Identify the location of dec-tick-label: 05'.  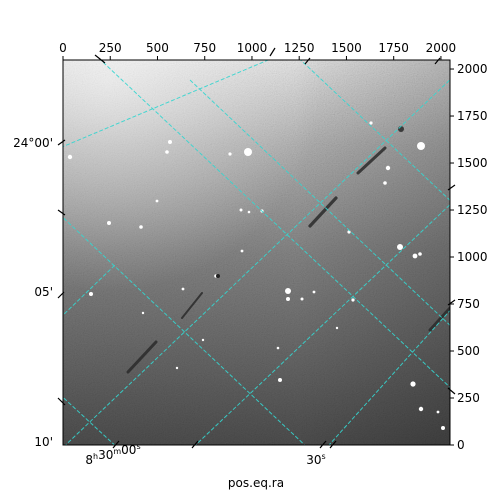
(43, 292).